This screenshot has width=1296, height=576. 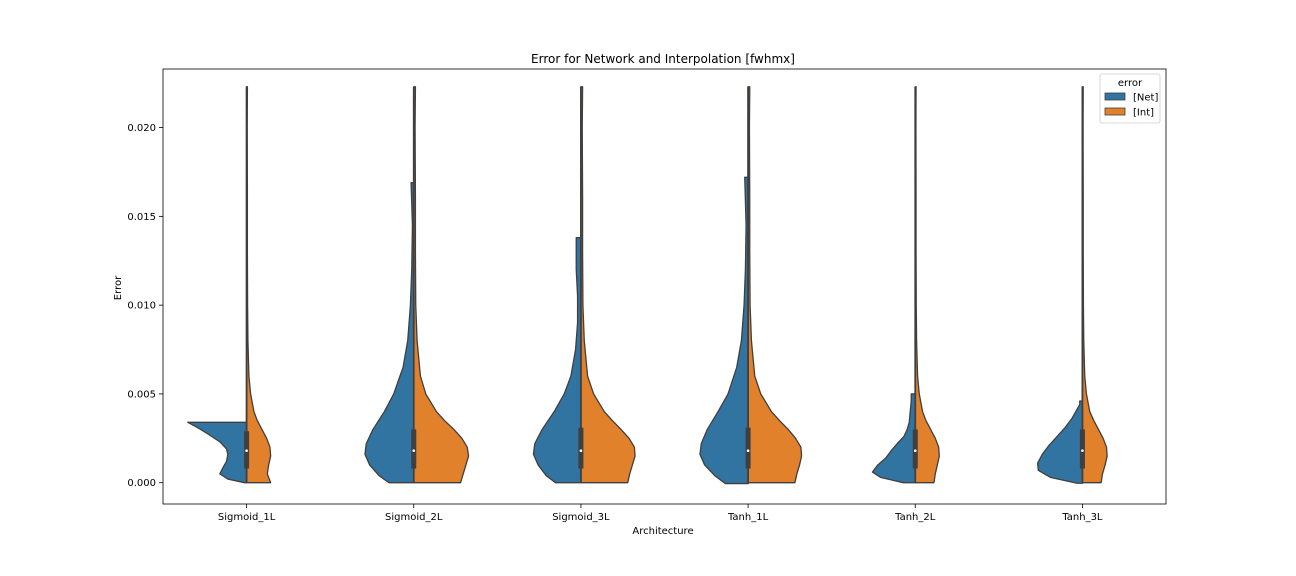 I want to click on y-axis: 0.000 0.005 0.010 0.015 0.020, so click(x=145, y=306).